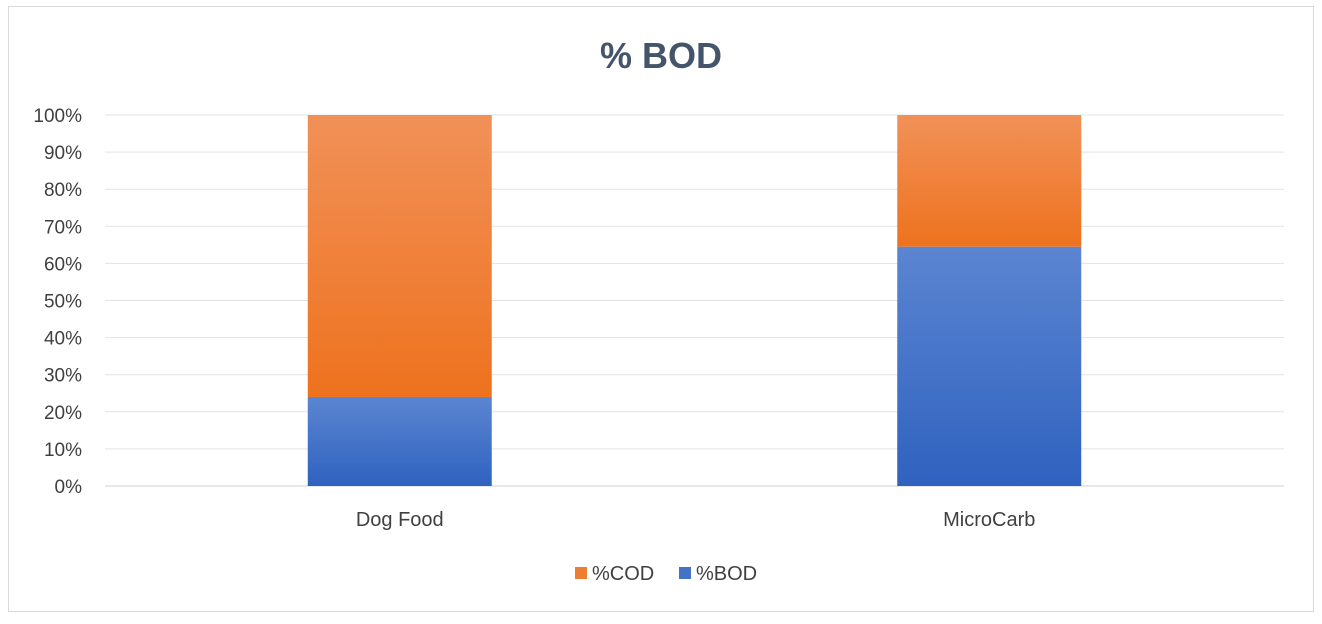 Image resolution: width=1322 pixels, height=624 pixels. Describe the element at coordinates (399, 441) in the screenshot. I see `bar-segment-bod-dog-food` at that location.